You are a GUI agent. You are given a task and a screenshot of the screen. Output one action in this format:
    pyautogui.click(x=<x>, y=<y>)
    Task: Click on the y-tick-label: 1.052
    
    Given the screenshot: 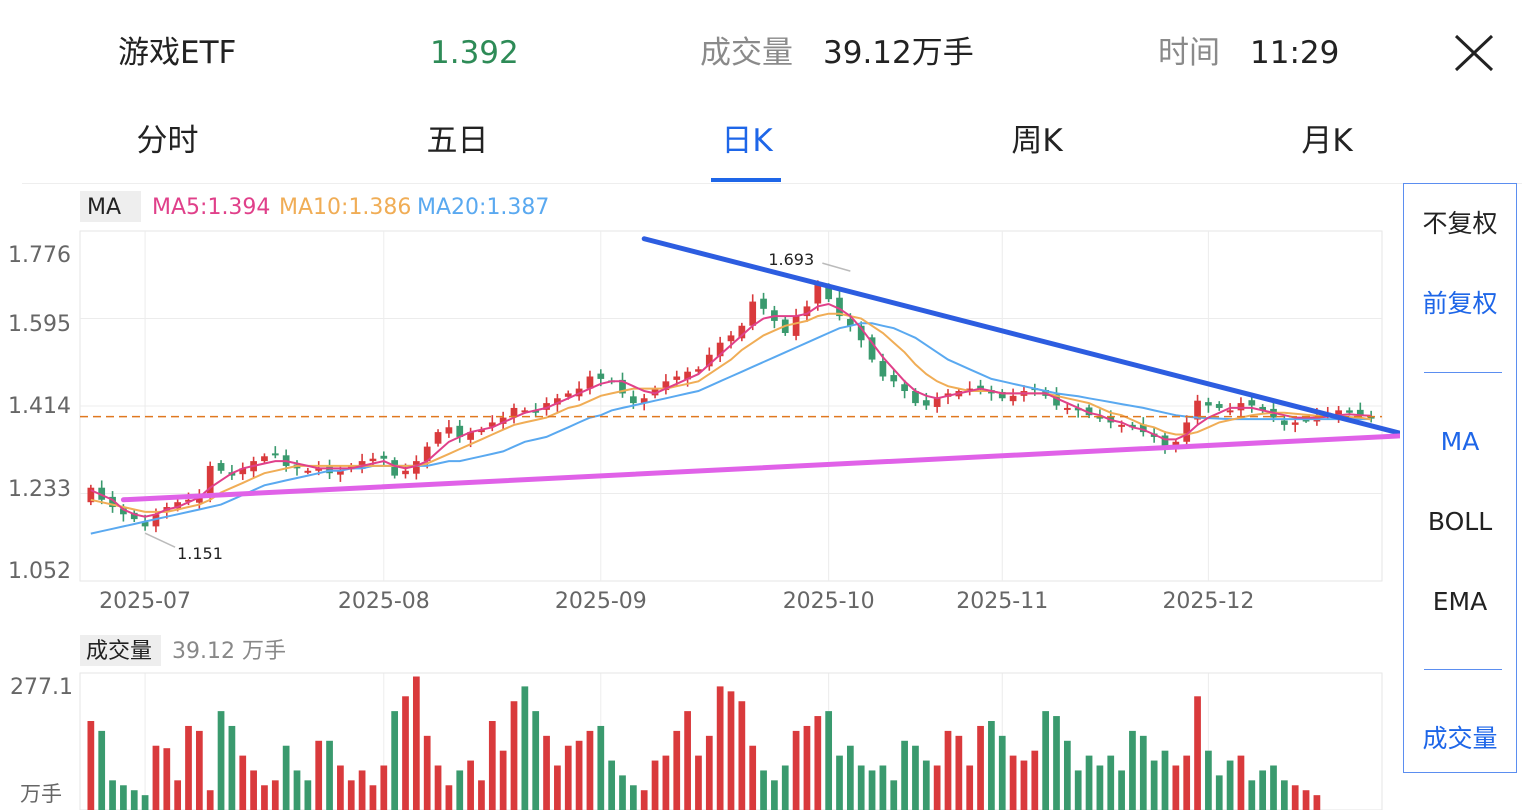 What is the action you would take?
    pyautogui.click(x=39, y=571)
    